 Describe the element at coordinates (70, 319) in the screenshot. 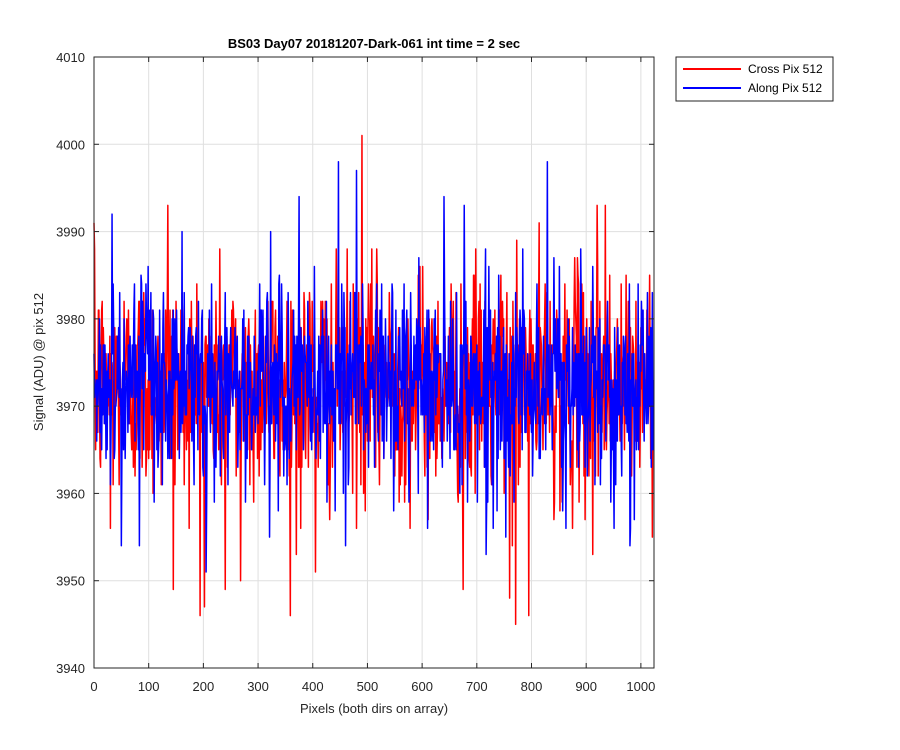

I see `y-tick-label: 3980` at that location.